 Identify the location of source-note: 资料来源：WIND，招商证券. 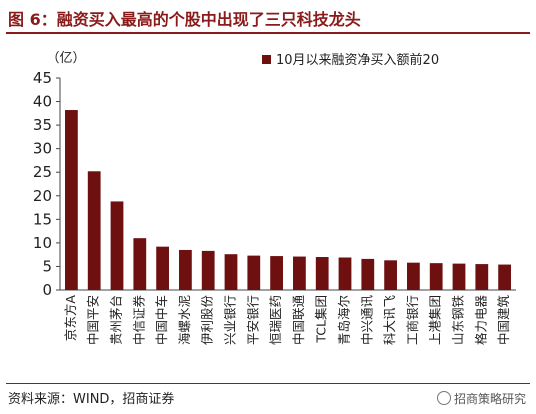
(91, 399).